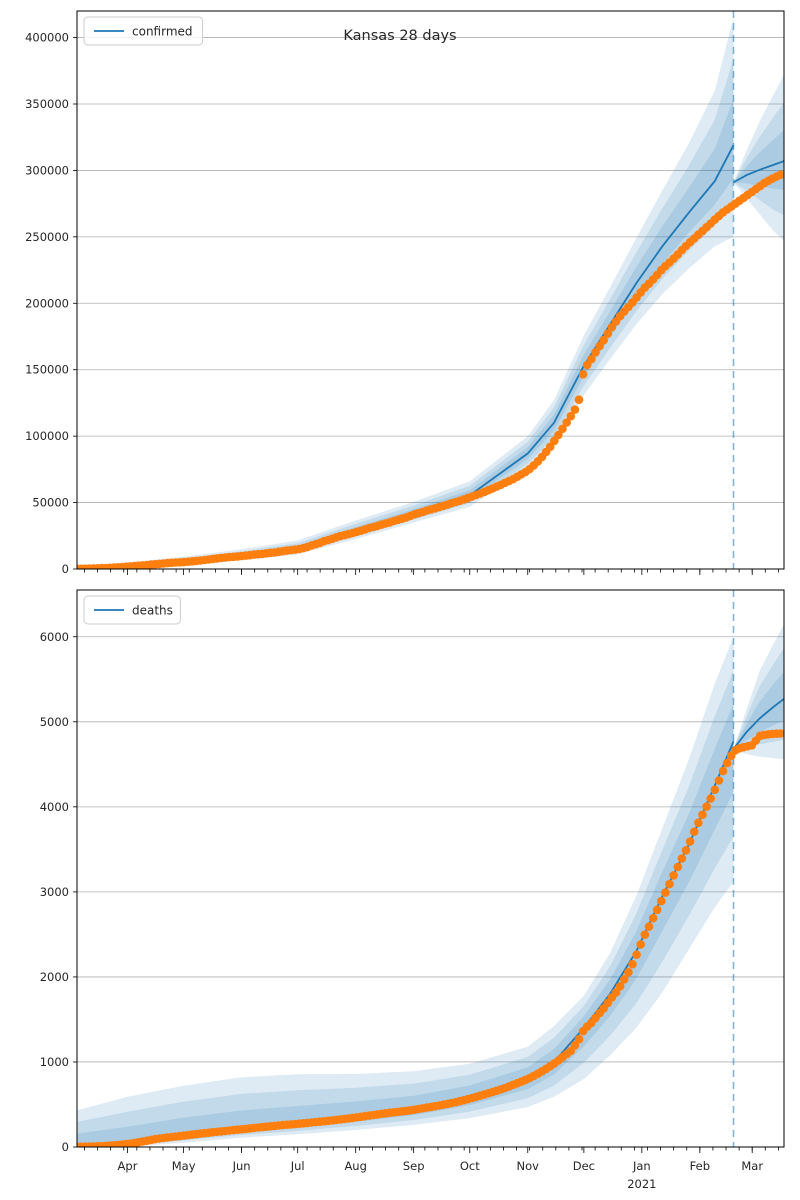 This screenshot has width=800, height=1200. Describe the element at coordinates (241, 1166) in the screenshot. I see `x-tick-label: Jun` at that location.